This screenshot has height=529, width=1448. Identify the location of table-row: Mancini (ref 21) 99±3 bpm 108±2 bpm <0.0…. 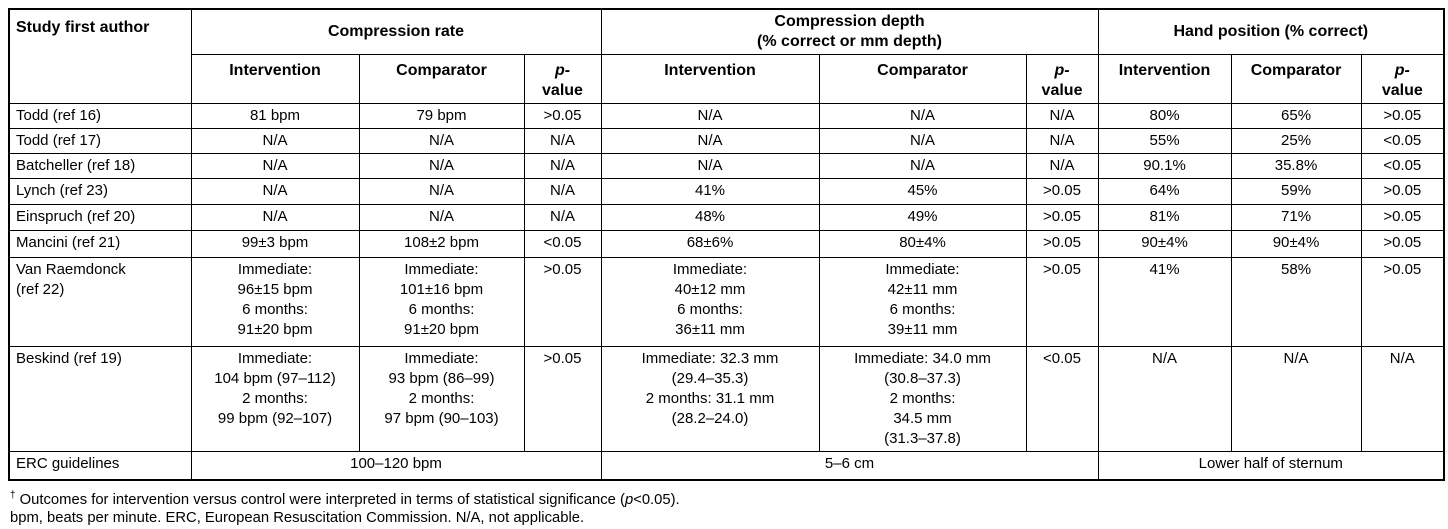
(726, 244).